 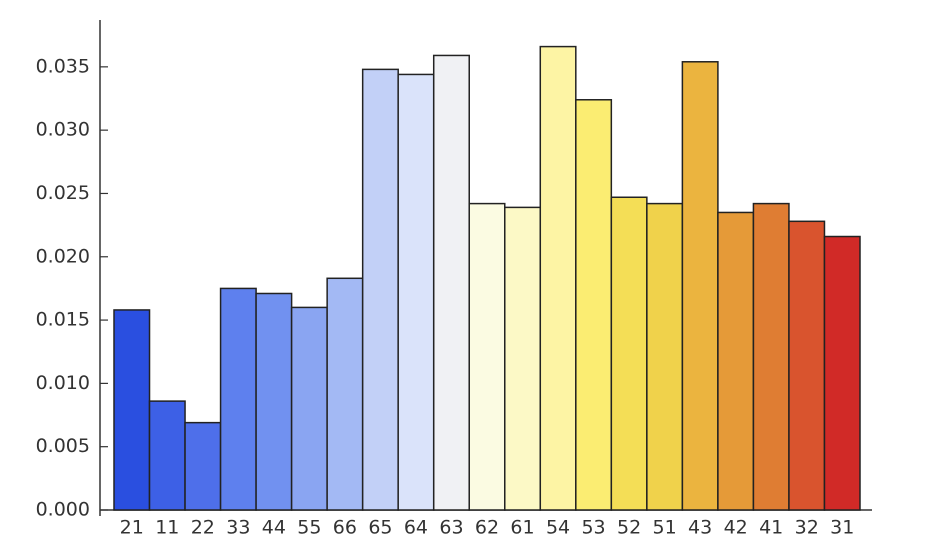 What do you see at coordinates (345, 528) in the screenshot?
I see `x-tick-label: 66` at bounding box center [345, 528].